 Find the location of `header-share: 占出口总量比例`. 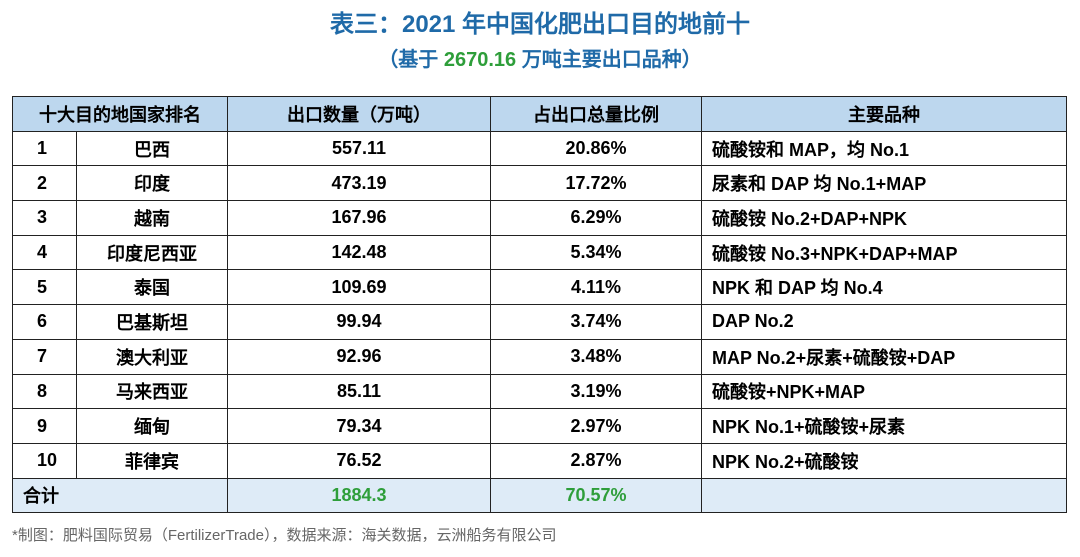

header-share: 占出口总量比例 is located at coordinates (596, 114).